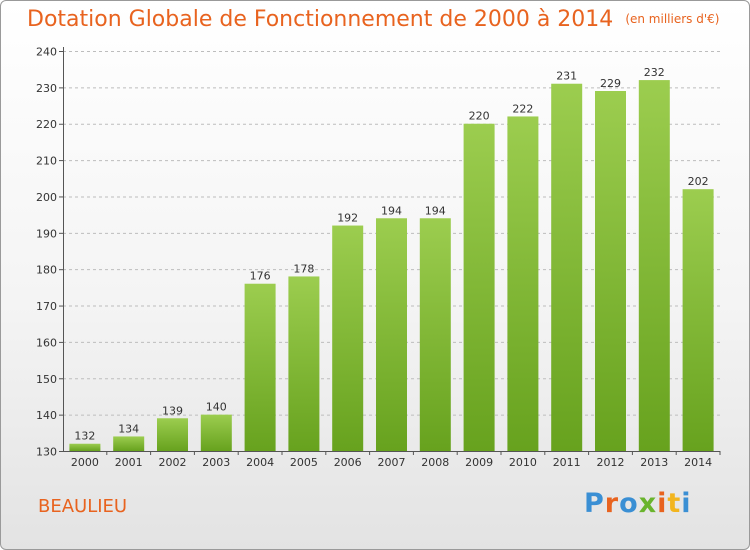 The height and width of the screenshot is (550, 750). What do you see at coordinates (260, 462) in the screenshot?
I see `x-tick-label: 2004` at bounding box center [260, 462].